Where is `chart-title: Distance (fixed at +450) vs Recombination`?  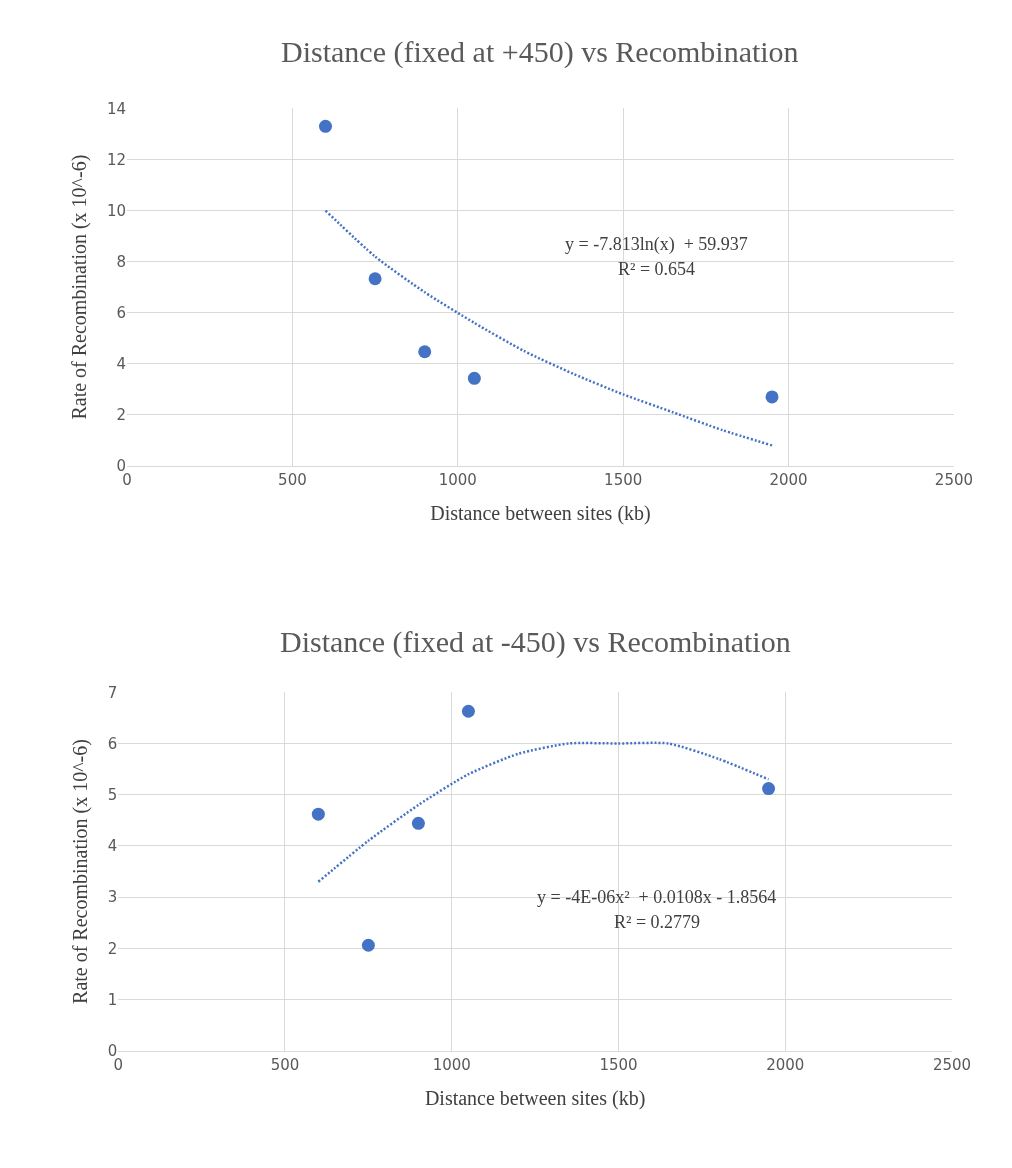 chart-title: Distance (fixed at +450) vs Recombination is located at coordinates (540, 52).